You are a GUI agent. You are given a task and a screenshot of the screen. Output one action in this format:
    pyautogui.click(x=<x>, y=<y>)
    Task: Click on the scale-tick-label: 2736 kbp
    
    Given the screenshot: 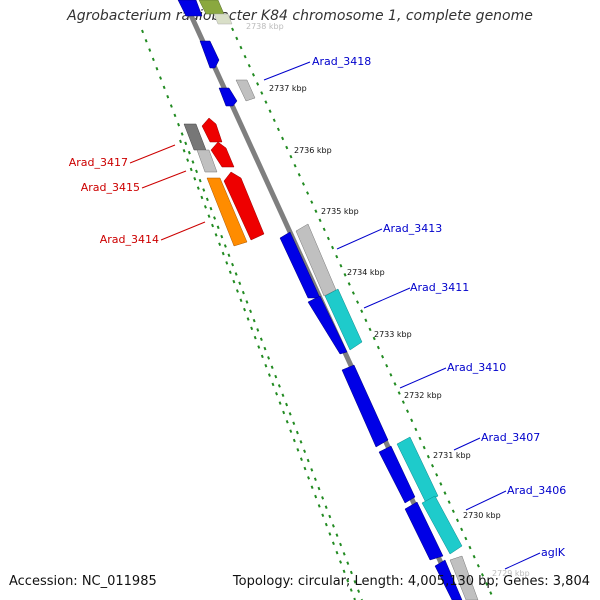 What is the action you would take?
    pyautogui.click(x=313, y=150)
    